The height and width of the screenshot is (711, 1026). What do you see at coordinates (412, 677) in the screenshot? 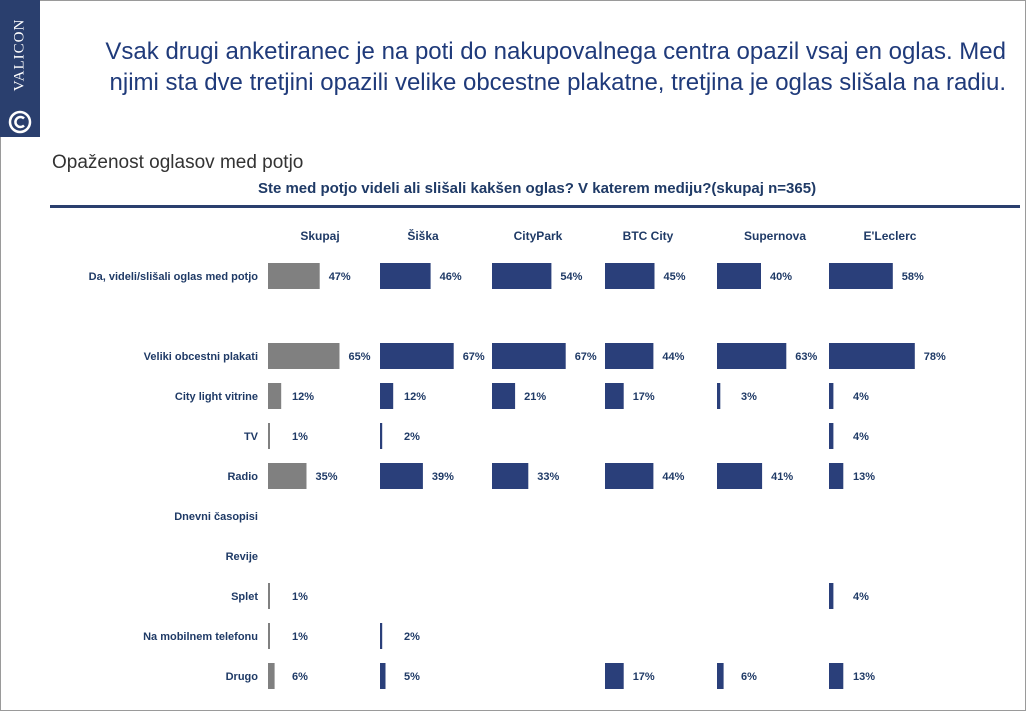
I see `data-label: 5%` at bounding box center [412, 677].